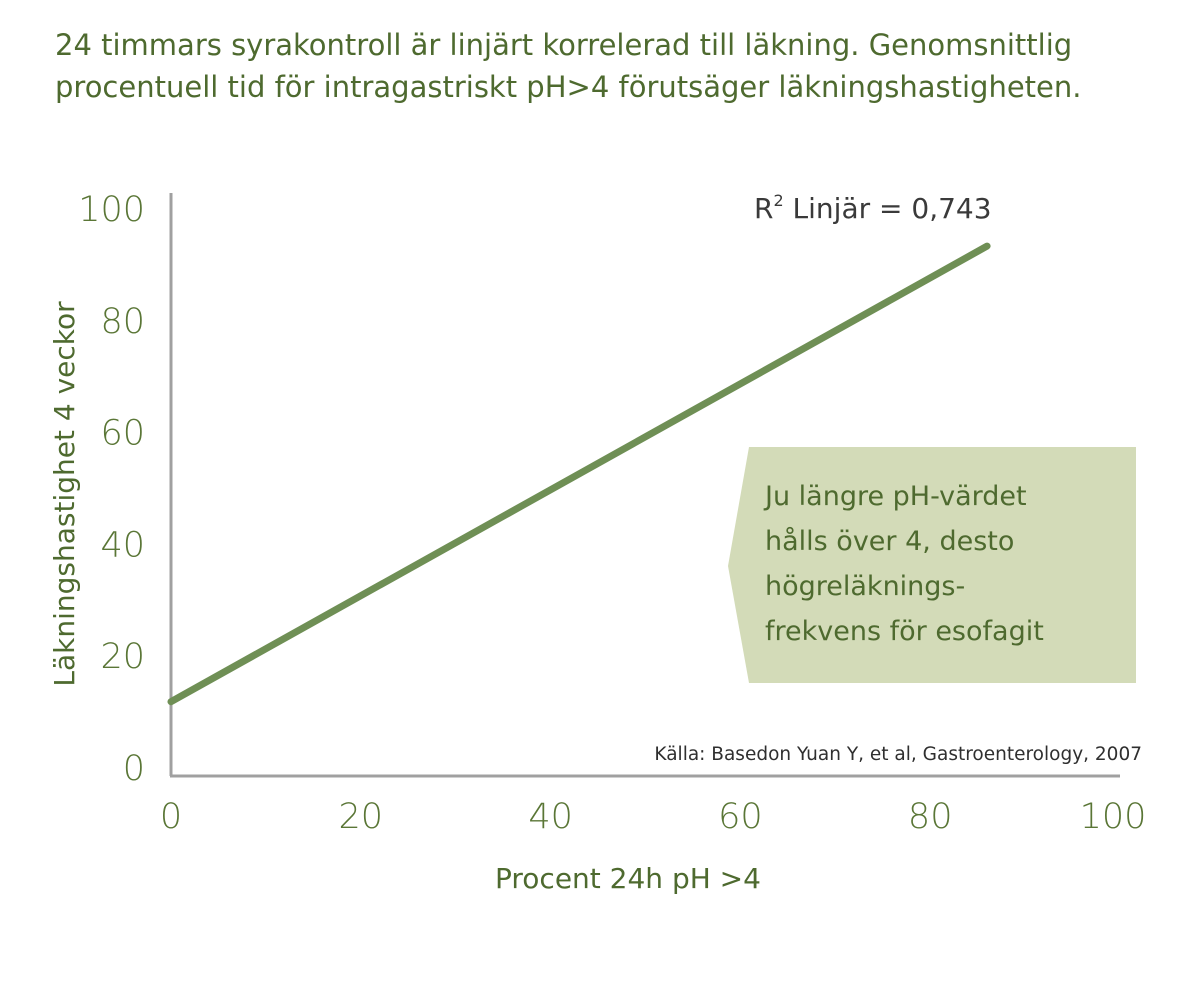  Describe the element at coordinates (111, 489) in the screenshot. I see `y-tick-labels: 0 20 40 60 80 100` at that location.